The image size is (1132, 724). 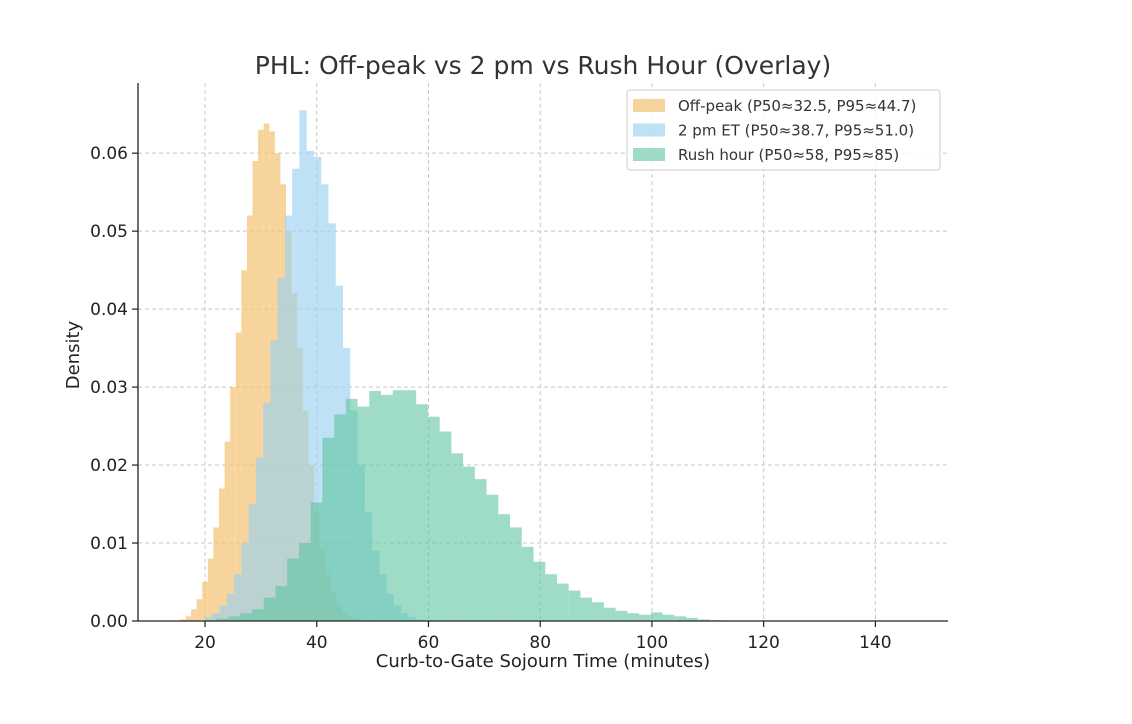 What do you see at coordinates (763, 643) in the screenshot?
I see `x-tick-label: 120` at bounding box center [763, 643].